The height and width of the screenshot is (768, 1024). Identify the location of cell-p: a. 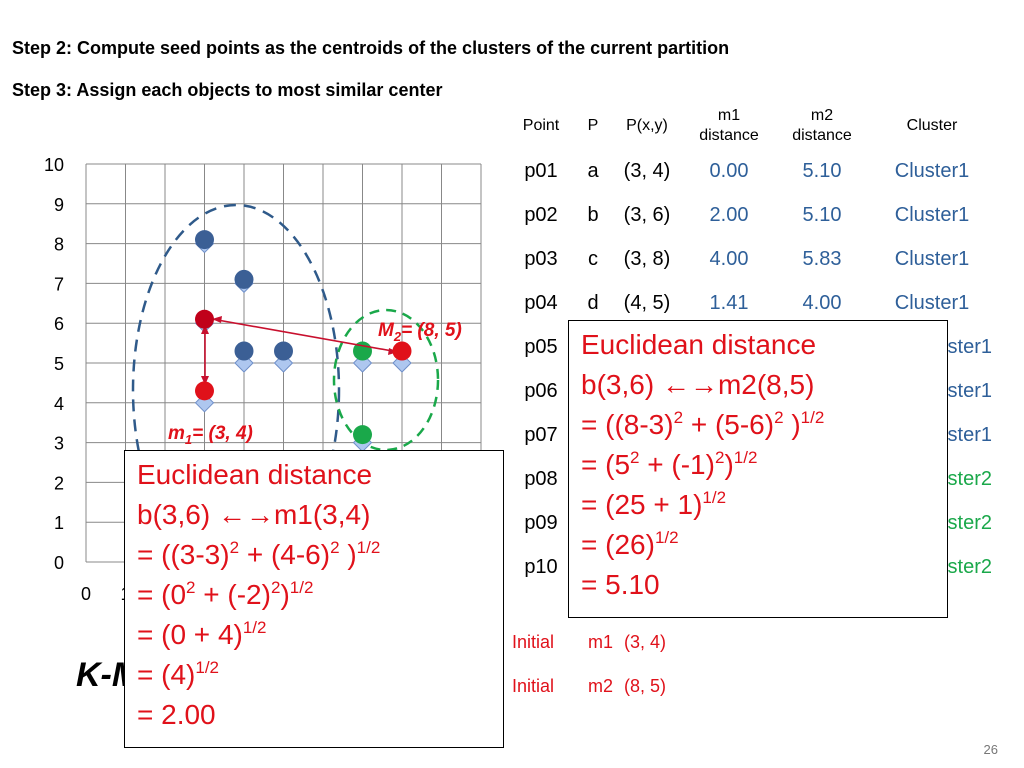
(593, 170).